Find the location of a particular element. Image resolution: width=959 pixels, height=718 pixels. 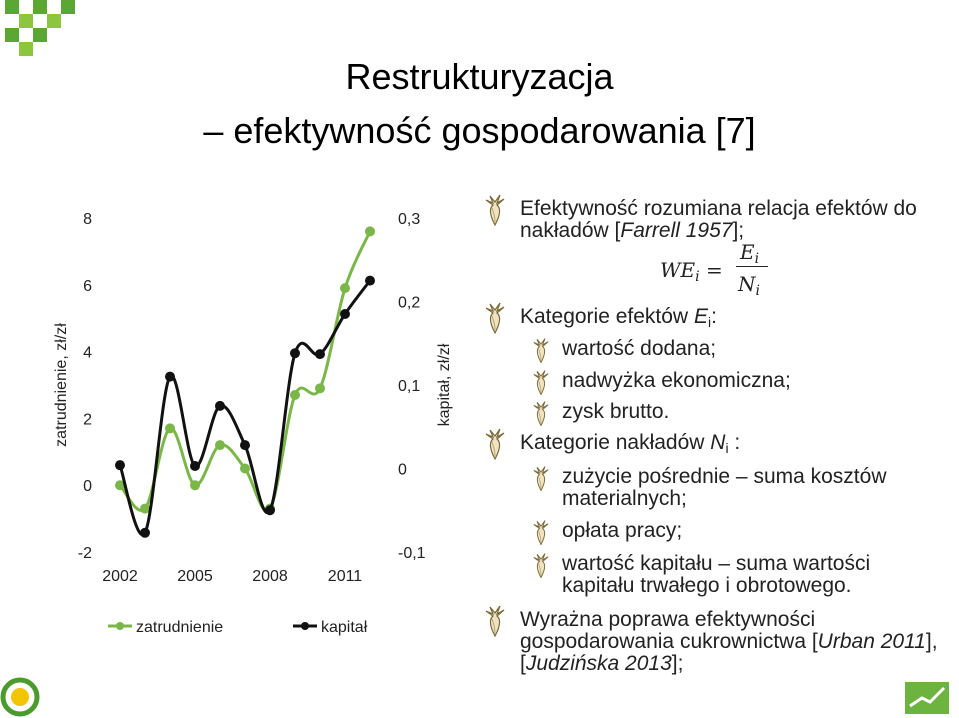

text: Urban 2011 is located at coordinates (871, 641).